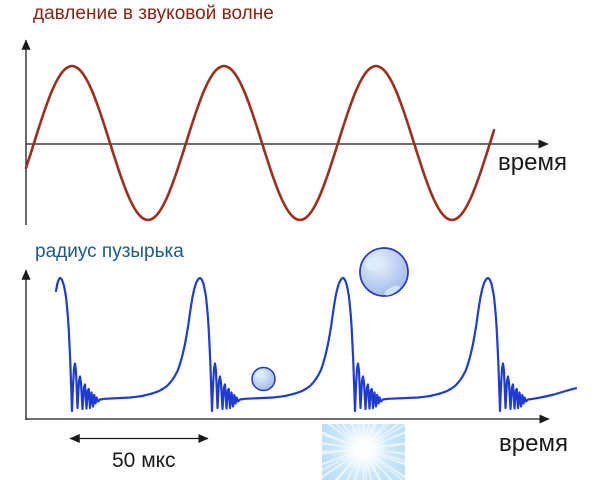 Image resolution: width=600 pixels, height=480 pixels. I want to click on radius-chart-title: радиус пузырька, so click(109, 251).